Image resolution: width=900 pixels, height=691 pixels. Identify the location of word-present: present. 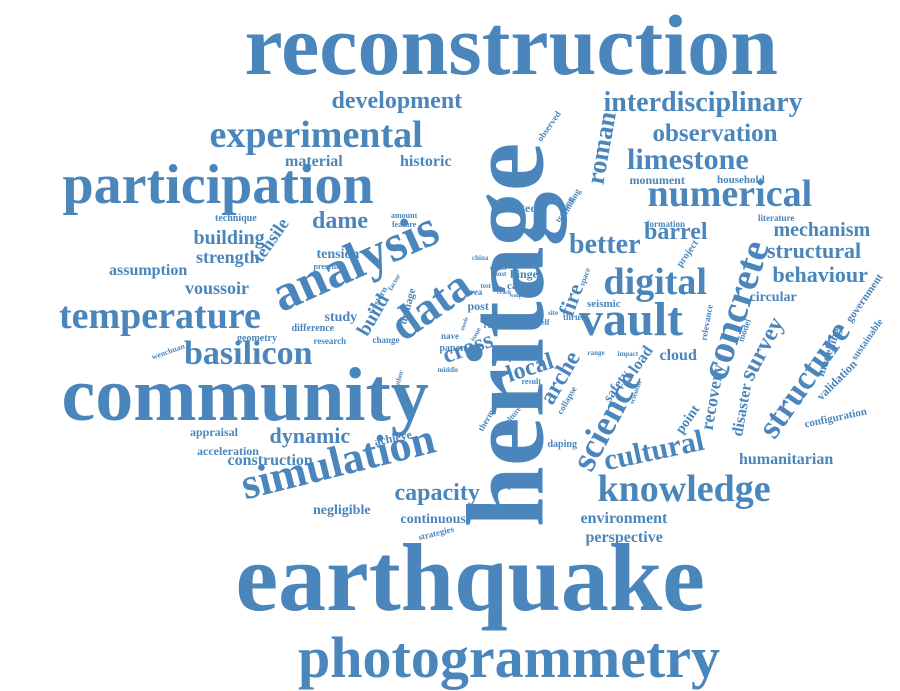
(326, 266).